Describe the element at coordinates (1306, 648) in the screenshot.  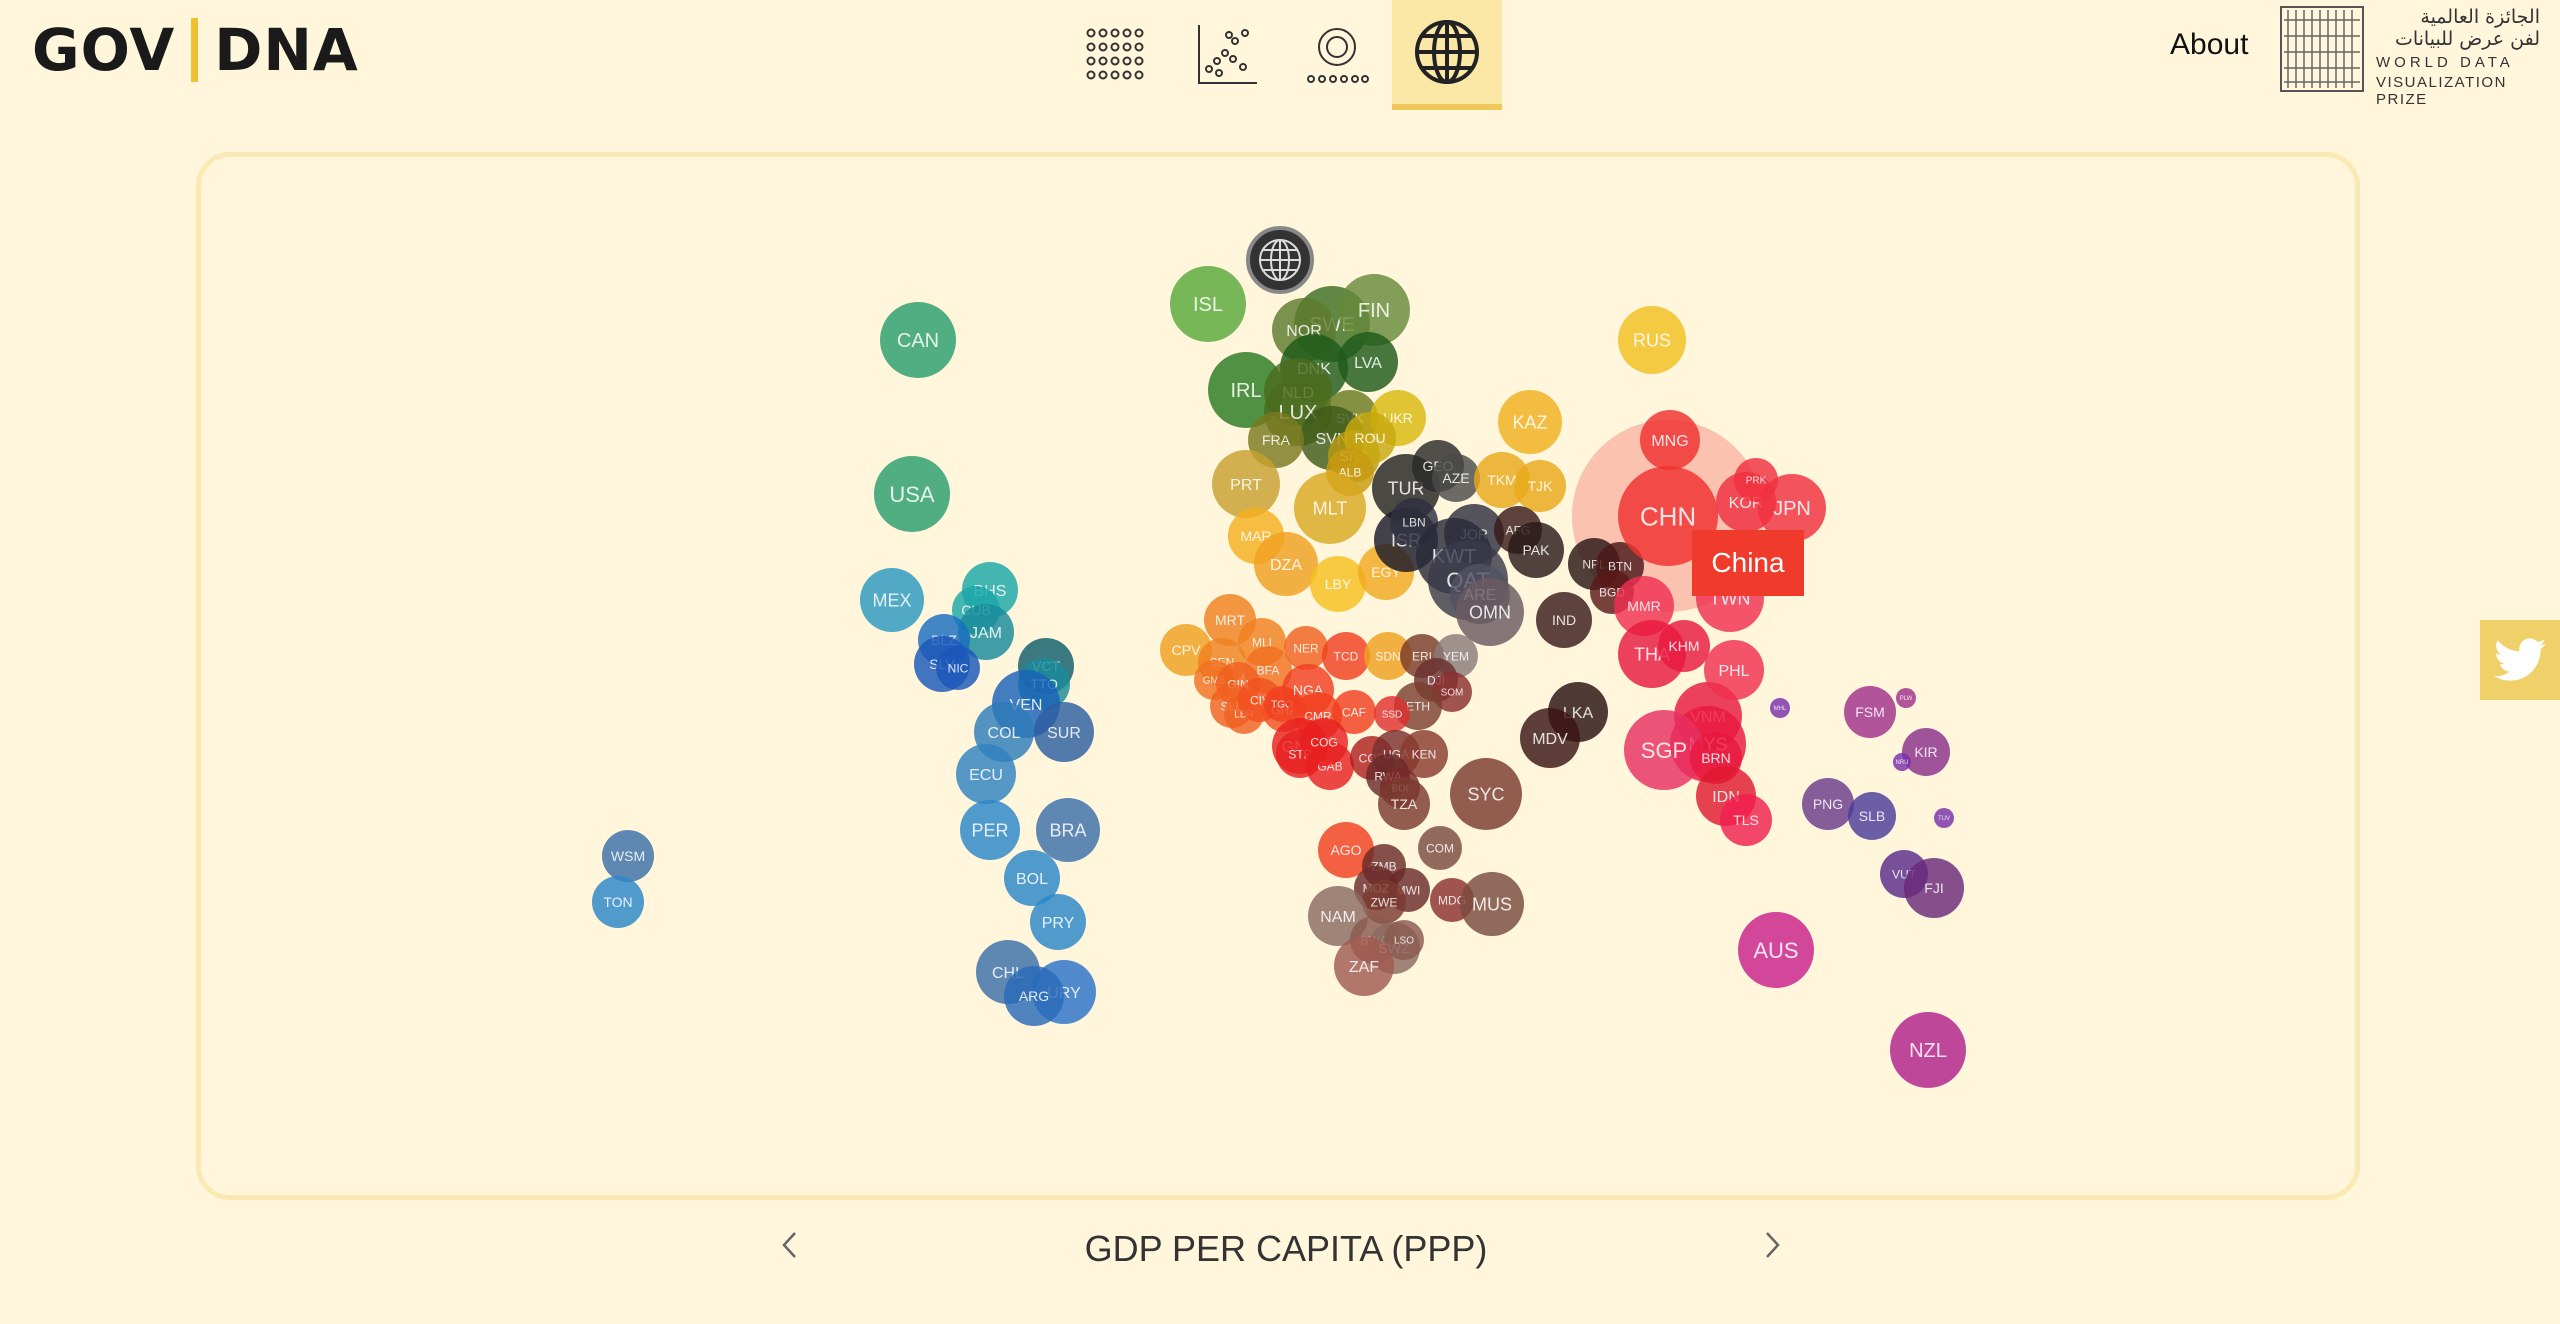
I see `country-bubble-ner: NER` at that location.